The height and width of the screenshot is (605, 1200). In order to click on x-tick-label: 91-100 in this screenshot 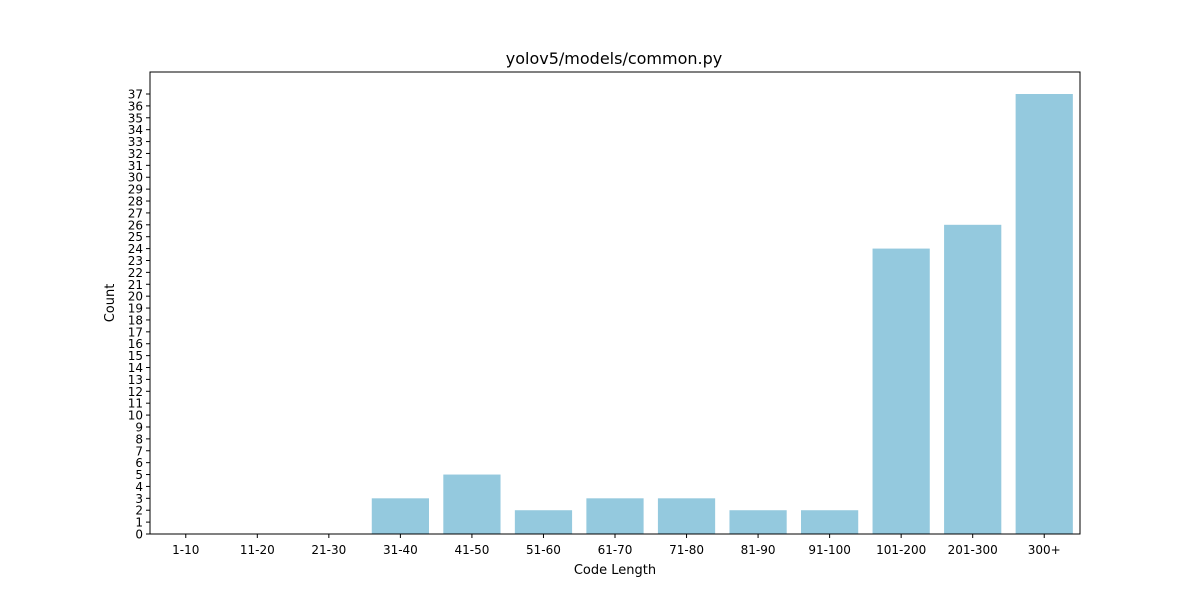, I will do `click(829, 550)`.